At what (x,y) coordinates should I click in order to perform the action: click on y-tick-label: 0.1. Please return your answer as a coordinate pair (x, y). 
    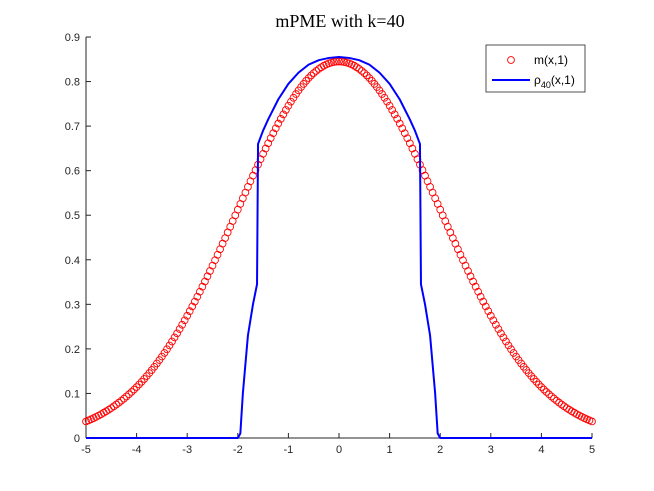
    Looking at the image, I should click on (72, 394).